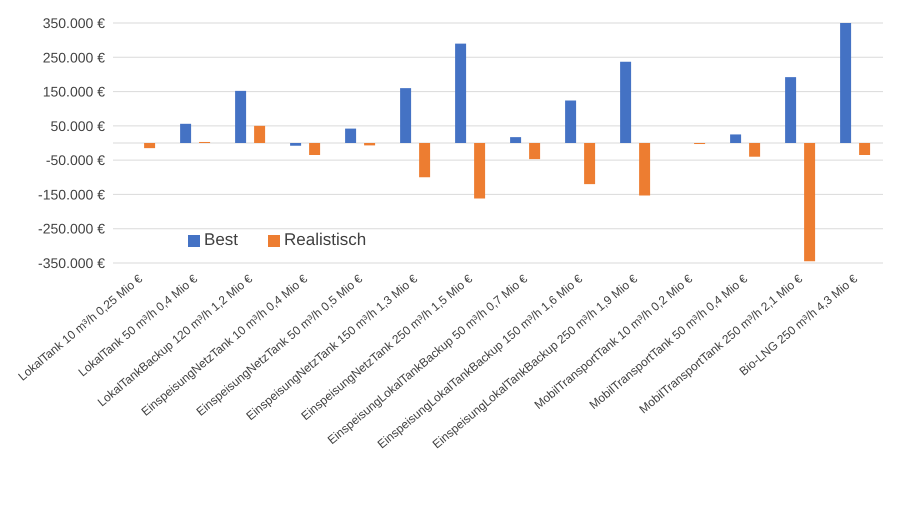 The image size is (911, 526). What do you see at coordinates (78, 126) in the screenshot?
I see `y-tick-label: 50.000 €` at bounding box center [78, 126].